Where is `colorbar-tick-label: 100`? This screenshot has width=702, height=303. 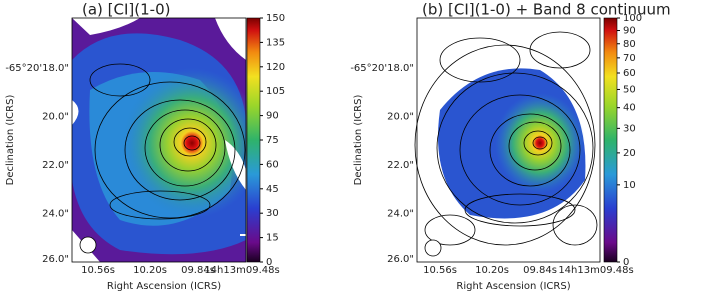
colorbar-tick-label: 100 is located at coordinates (632, 18).